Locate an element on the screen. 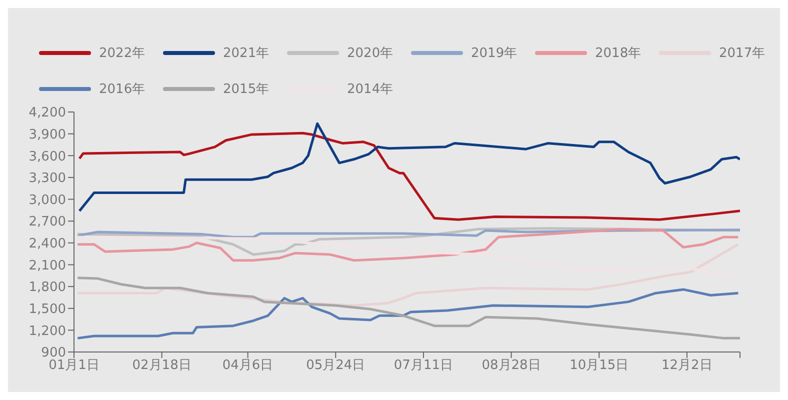 This screenshot has width=788, height=400. line-series is located at coordinates (408, 308).